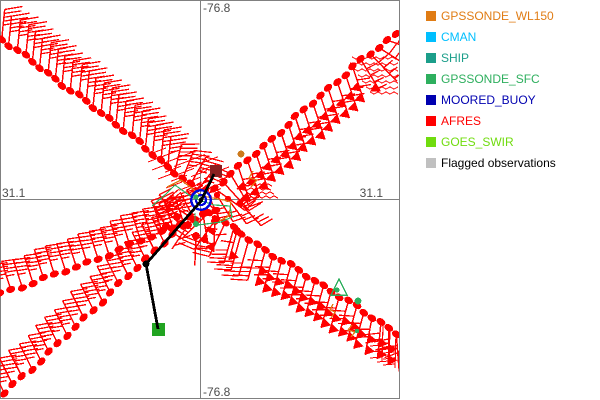 Image resolution: width=600 pixels, height=400 pixels. Describe the element at coordinates (497, 16) in the screenshot. I see `svg-text: GPSSONDE_WL150` at that location.